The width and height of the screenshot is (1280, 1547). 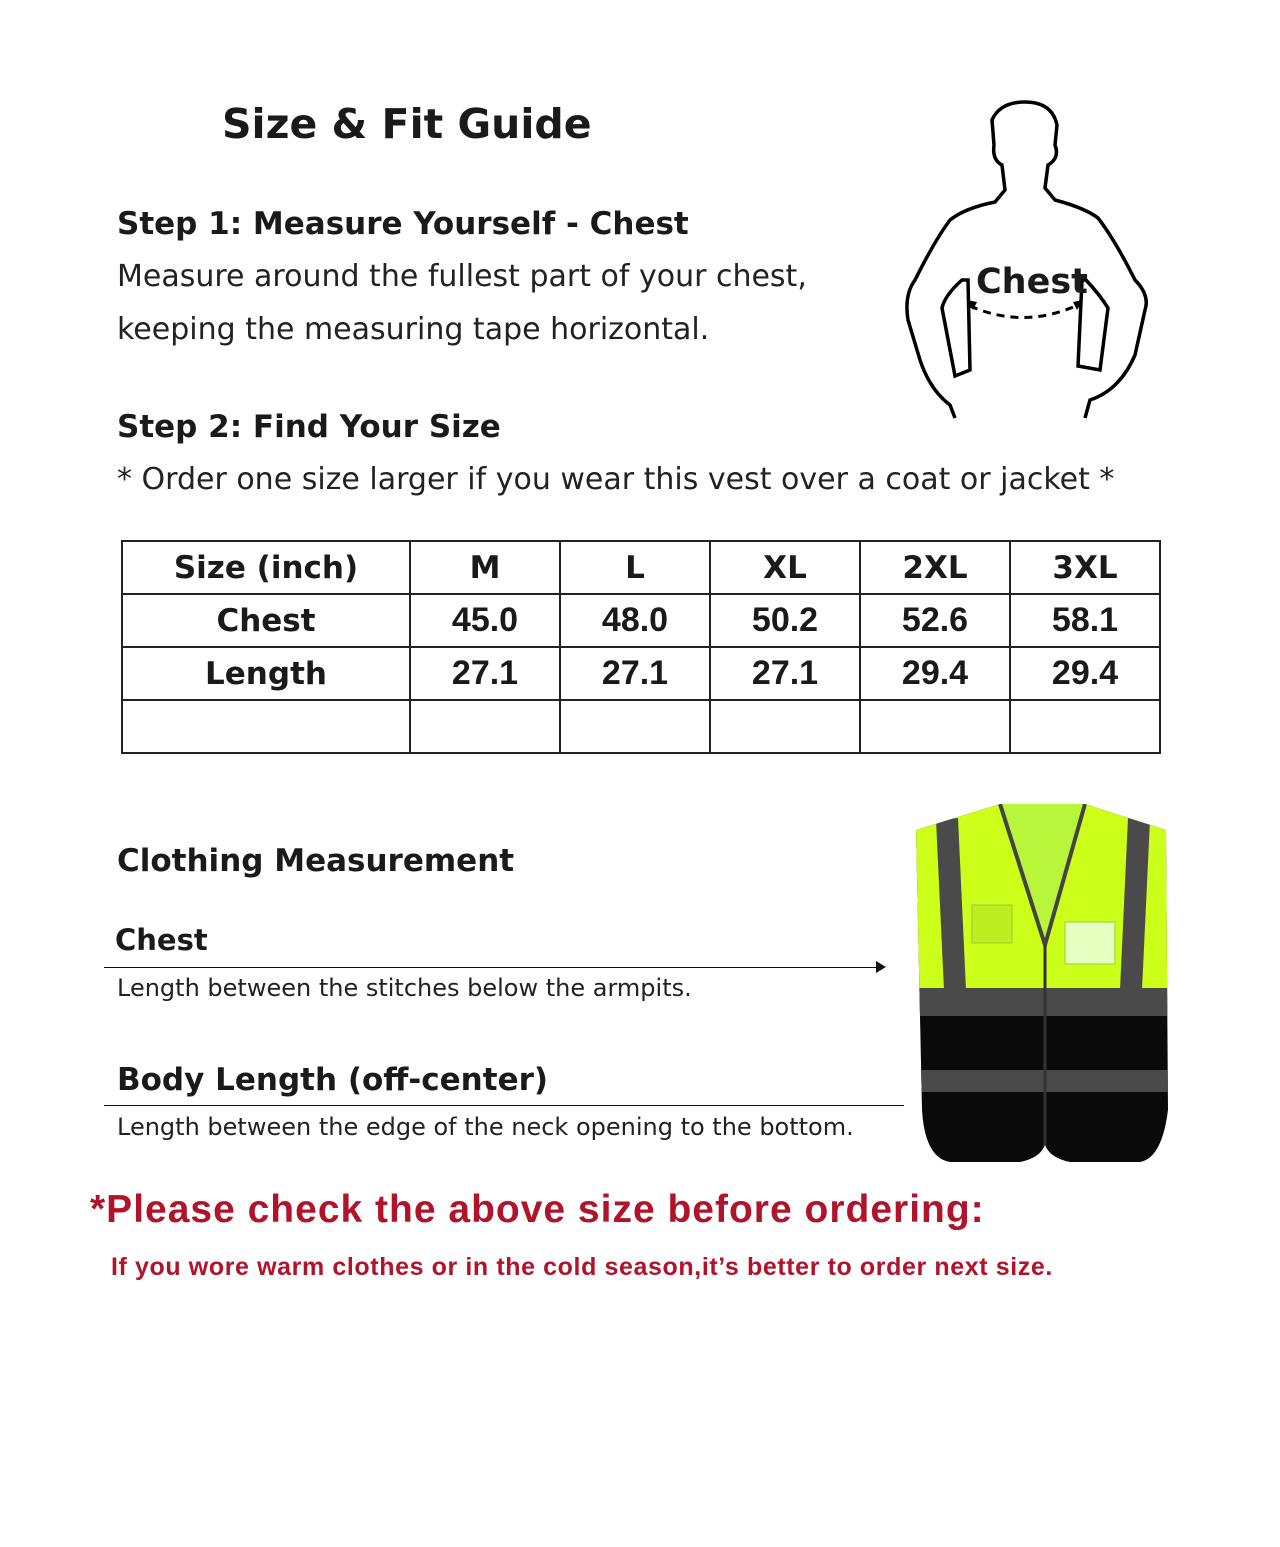 I want to click on chest-measure-figure: Chest, so click(x=1030, y=260).